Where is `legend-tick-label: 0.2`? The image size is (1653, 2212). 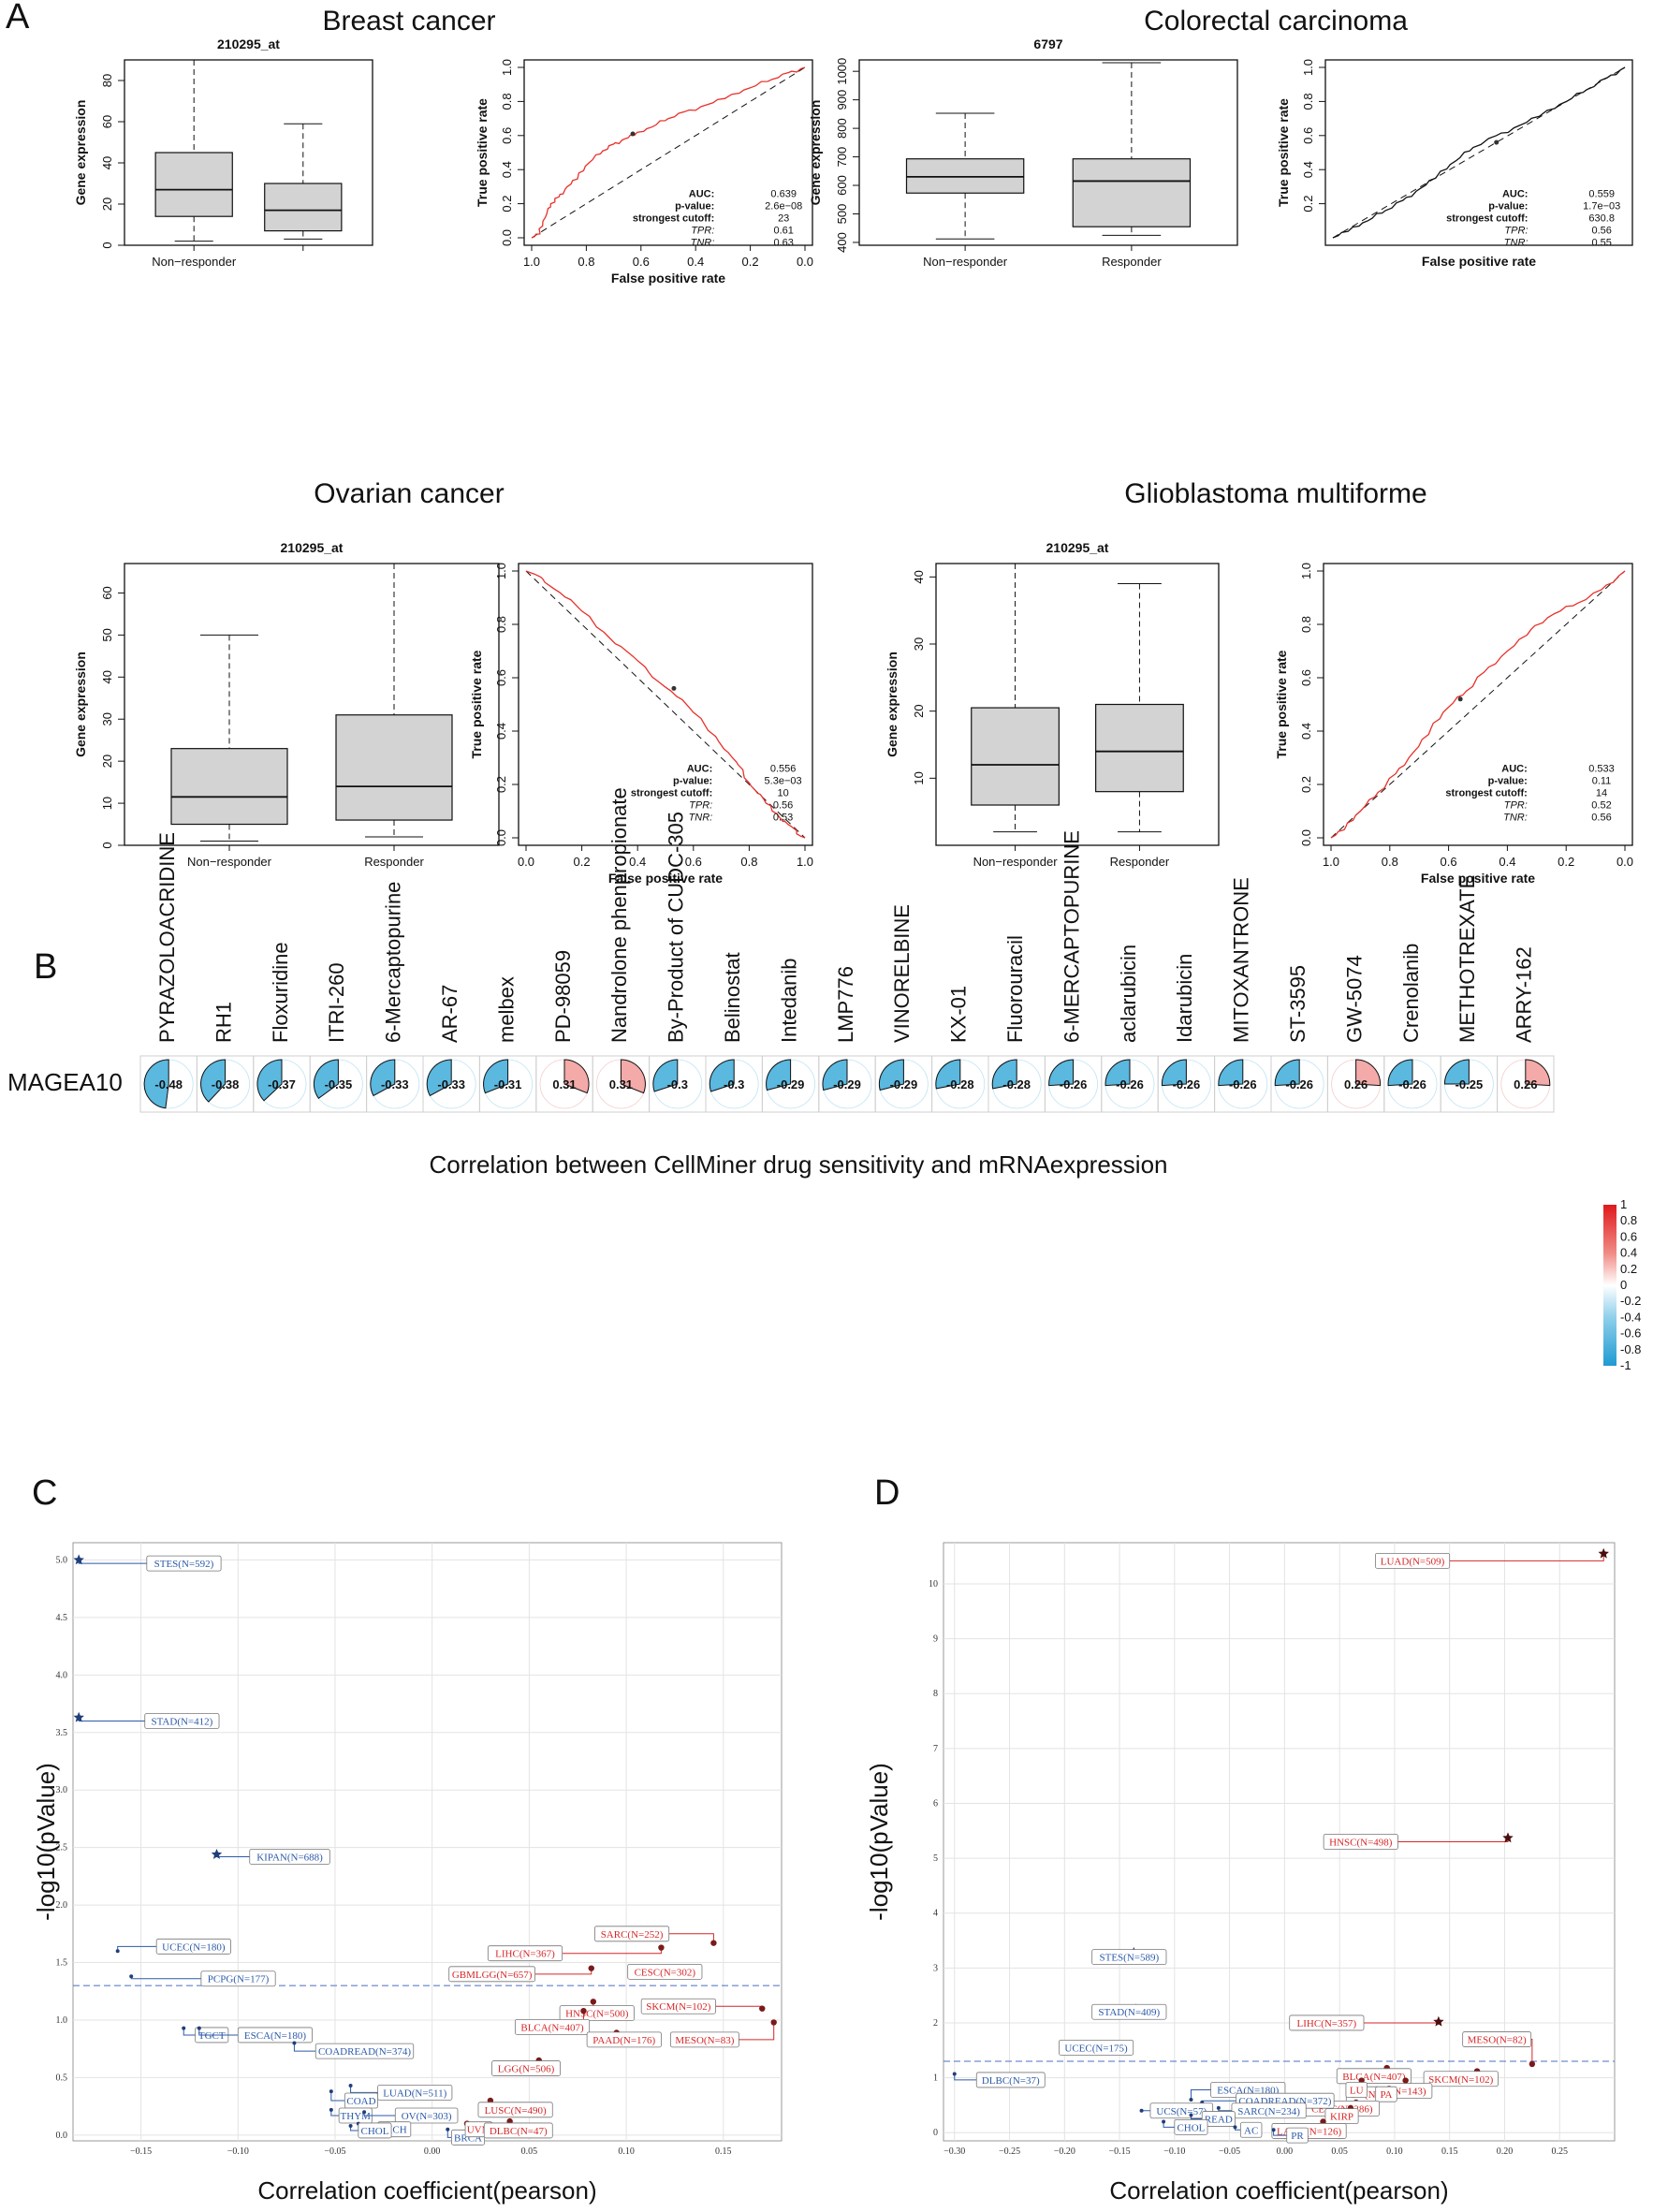 legend-tick-label: 0.2 is located at coordinates (1629, 1269).